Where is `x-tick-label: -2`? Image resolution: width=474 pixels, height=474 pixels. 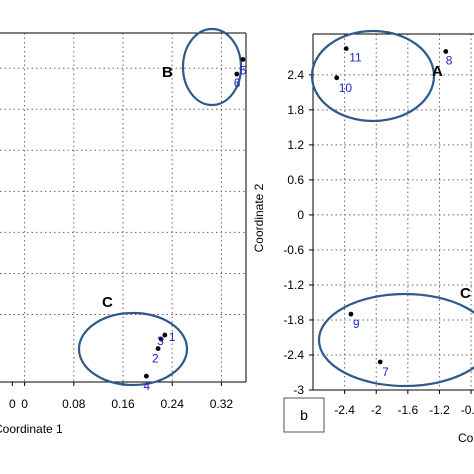 x-tick-label: -2 is located at coordinates (376, 410).